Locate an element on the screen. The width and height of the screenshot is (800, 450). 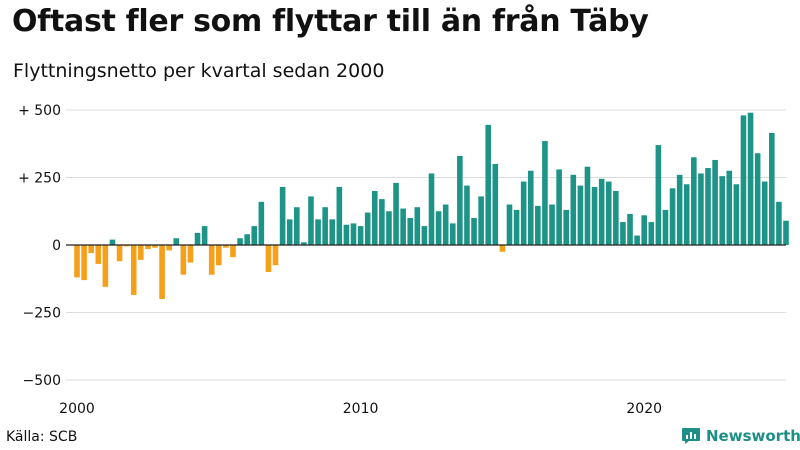
x-tick-label: 2010 is located at coordinates (361, 409).